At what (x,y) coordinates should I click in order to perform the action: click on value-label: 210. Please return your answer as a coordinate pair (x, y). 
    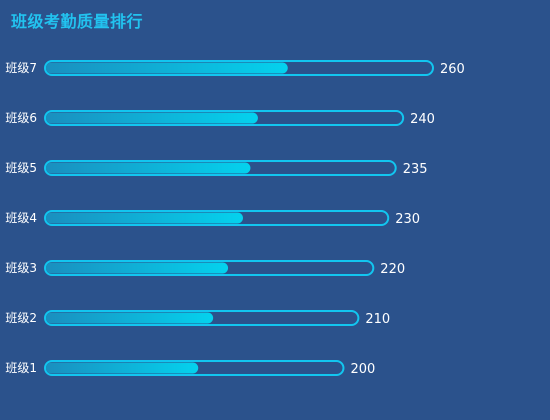
    Looking at the image, I should click on (377, 319).